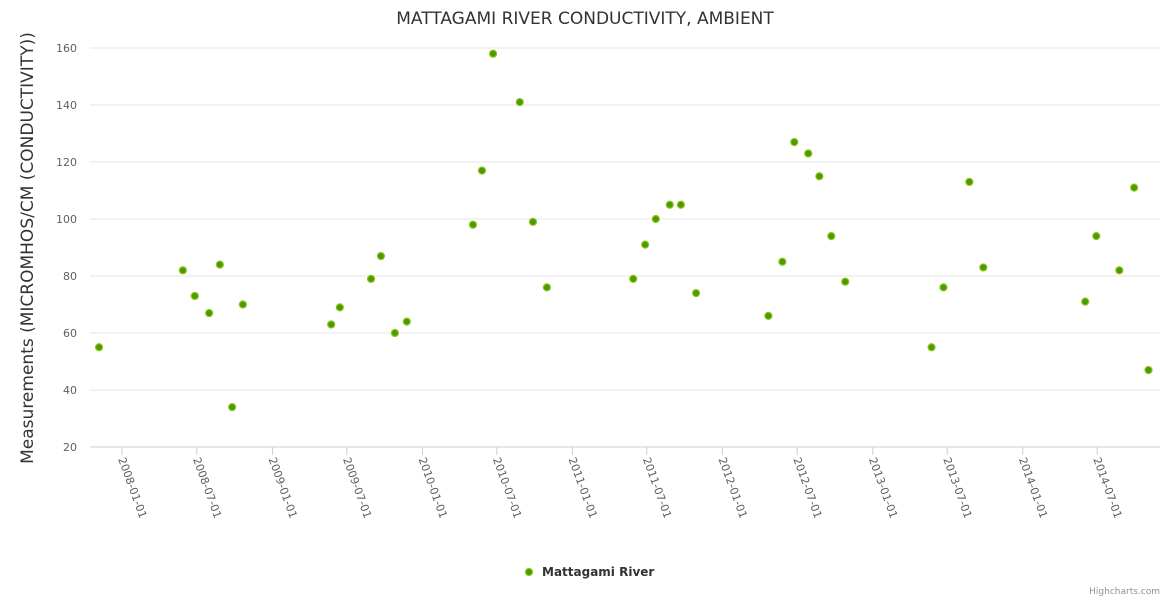  What do you see at coordinates (807, 488) in the screenshot?
I see `x-tick-label: 2012-07-01` at bounding box center [807, 488].